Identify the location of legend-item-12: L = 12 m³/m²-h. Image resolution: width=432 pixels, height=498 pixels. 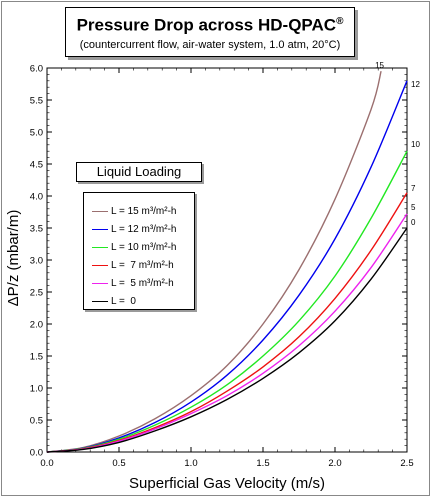
(134, 230).